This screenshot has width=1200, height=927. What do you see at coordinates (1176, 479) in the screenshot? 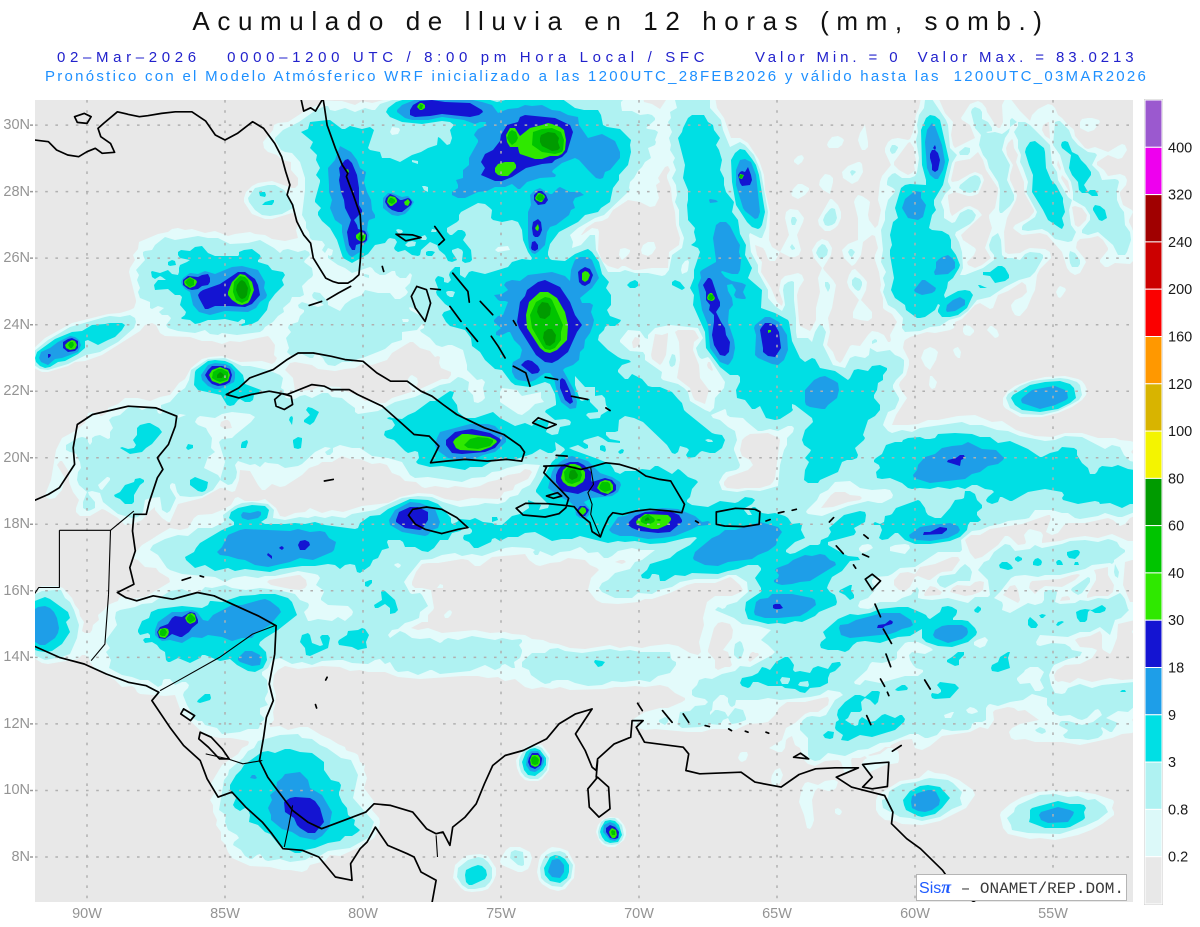
I see `svg-text: 80` at bounding box center [1176, 479].